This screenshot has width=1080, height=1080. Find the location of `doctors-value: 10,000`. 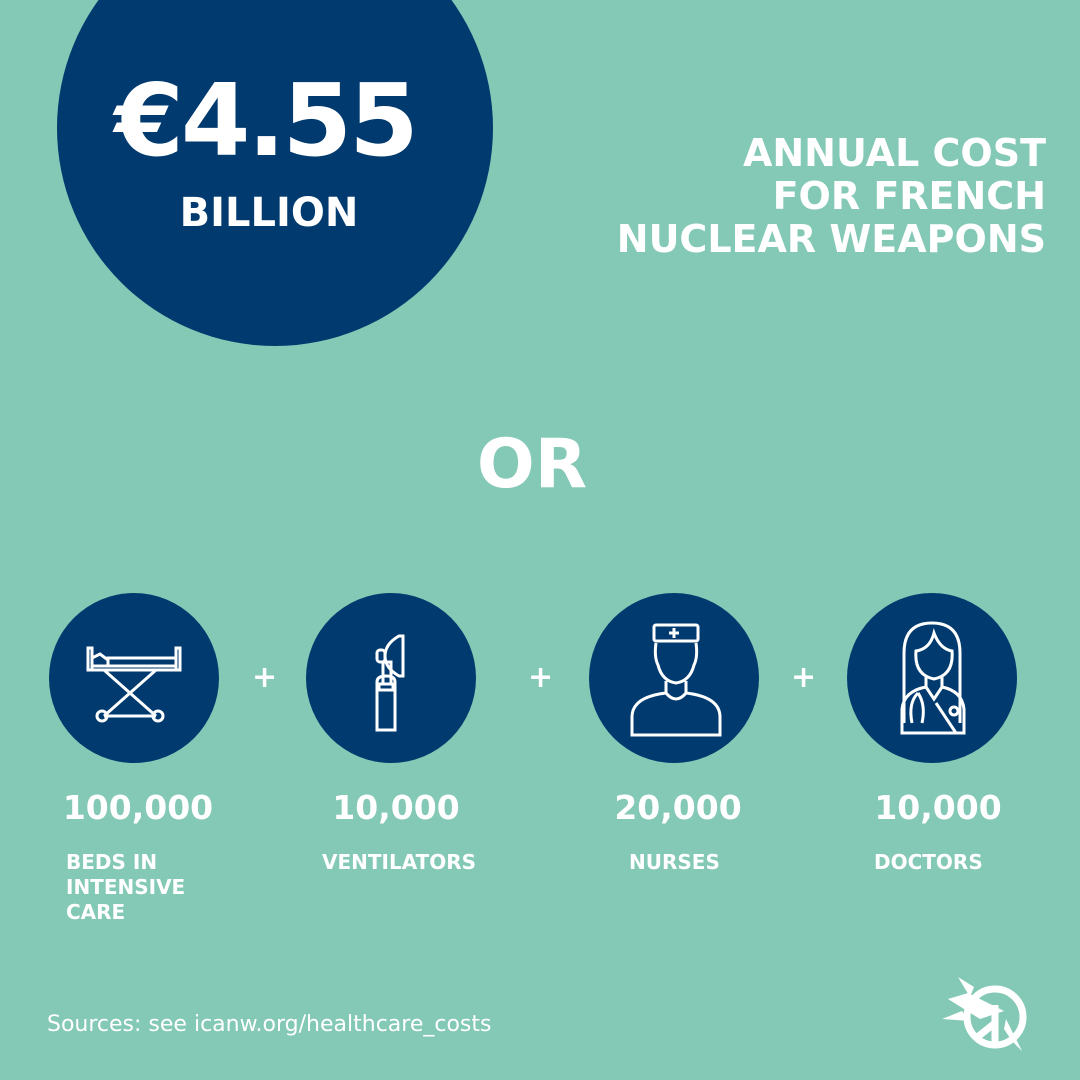

doctors-value: 10,000 is located at coordinates (938, 807).